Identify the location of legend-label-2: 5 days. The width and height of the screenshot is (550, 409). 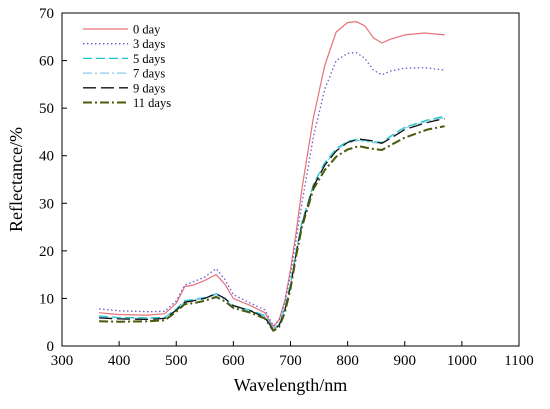
(149, 59).